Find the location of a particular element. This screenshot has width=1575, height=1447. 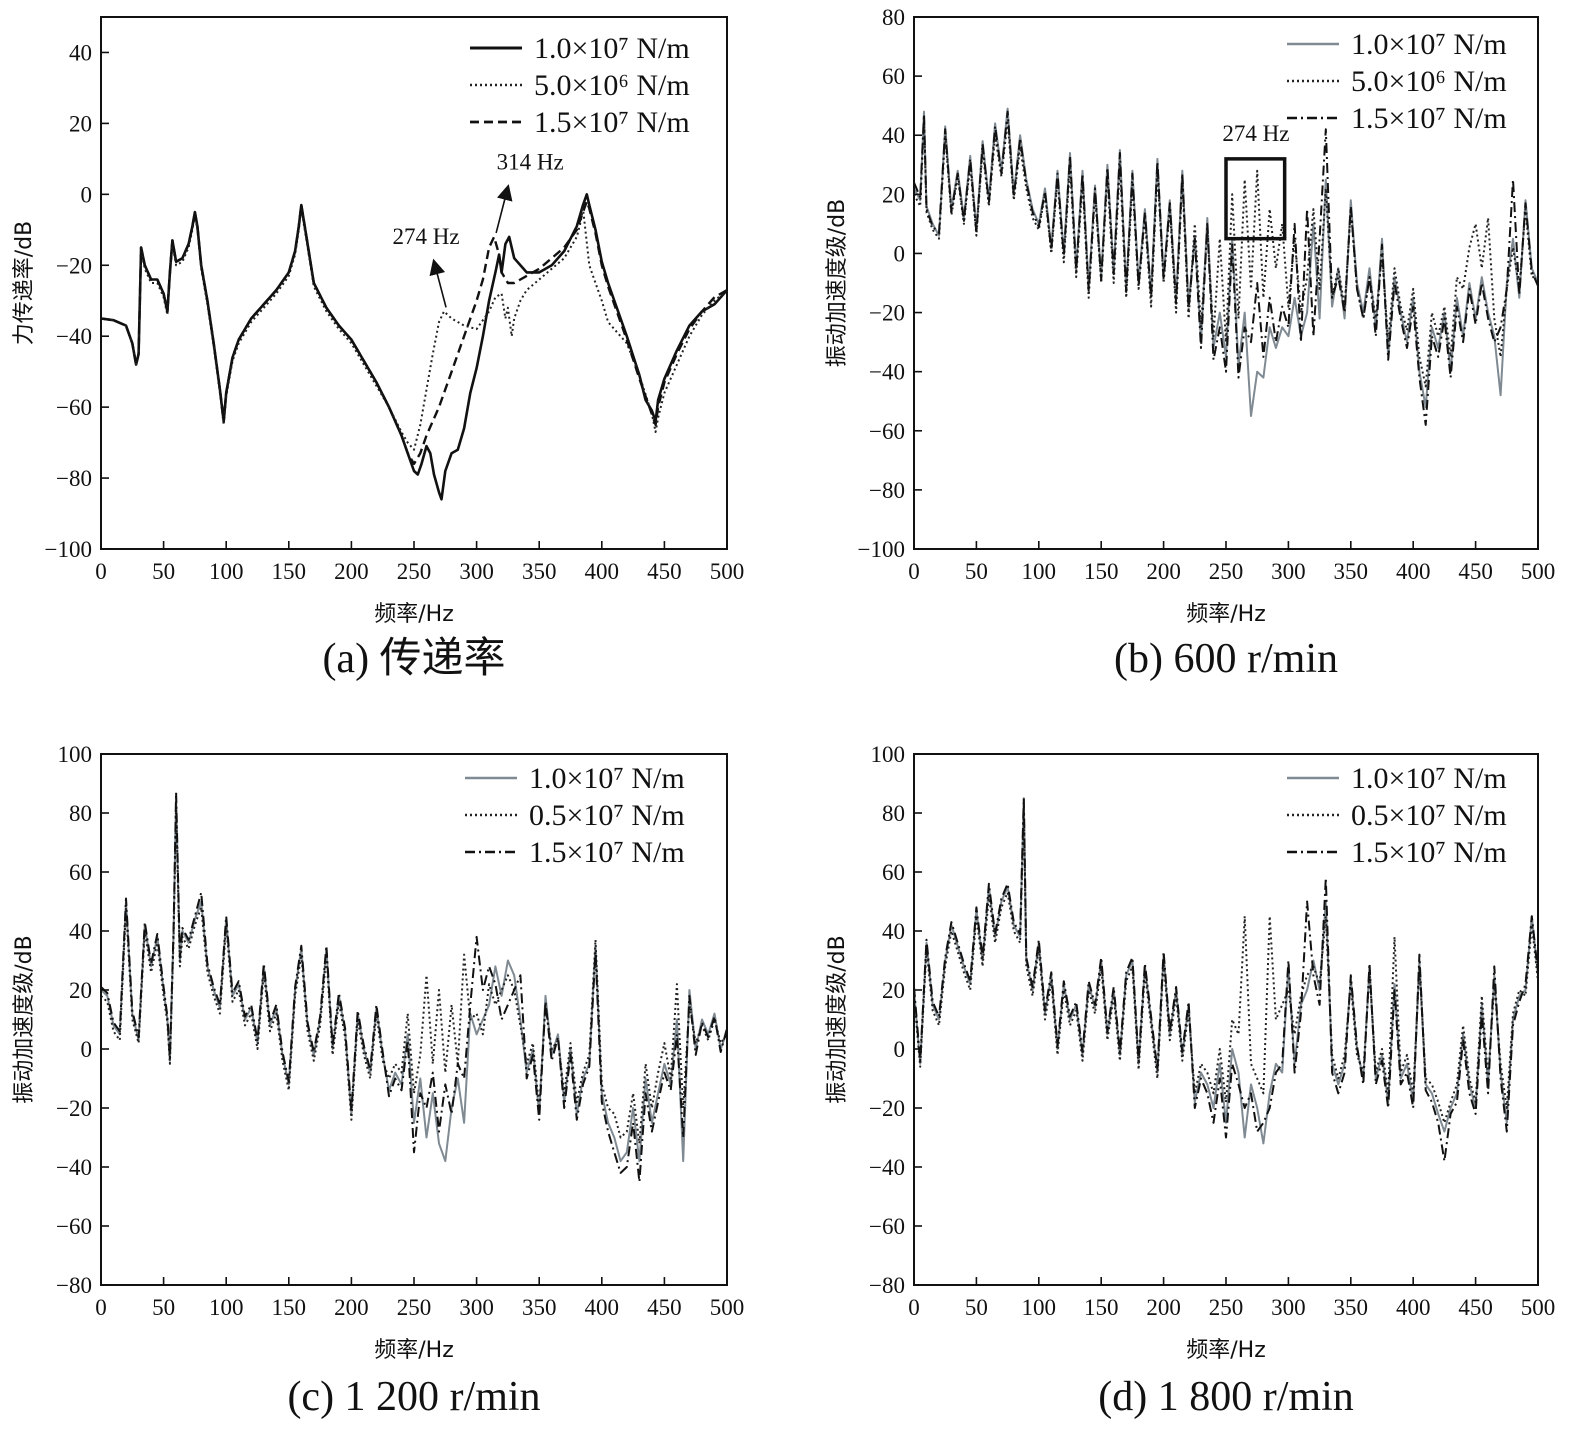

plot-frame-c is located at coordinates (414, 1019).